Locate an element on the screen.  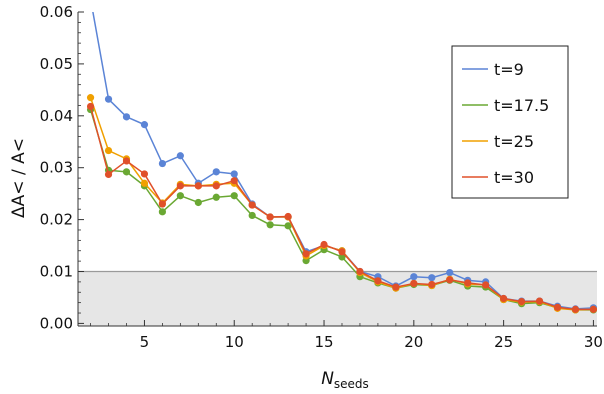
y-tick-label: 0.04 is located at coordinates (56, 116).